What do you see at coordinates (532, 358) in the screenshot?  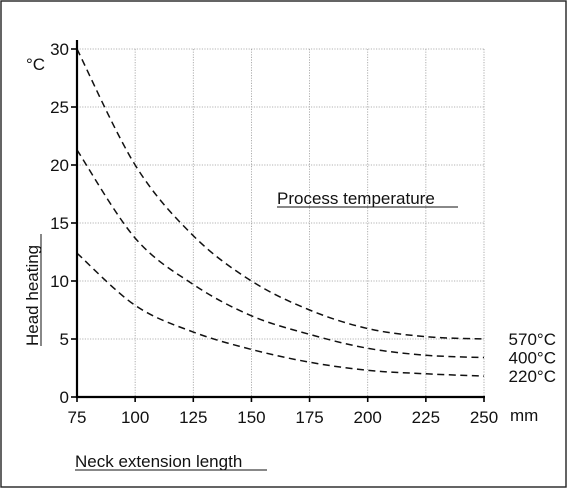 I see `series-label: 400°C` at bounding box center [532, 358].